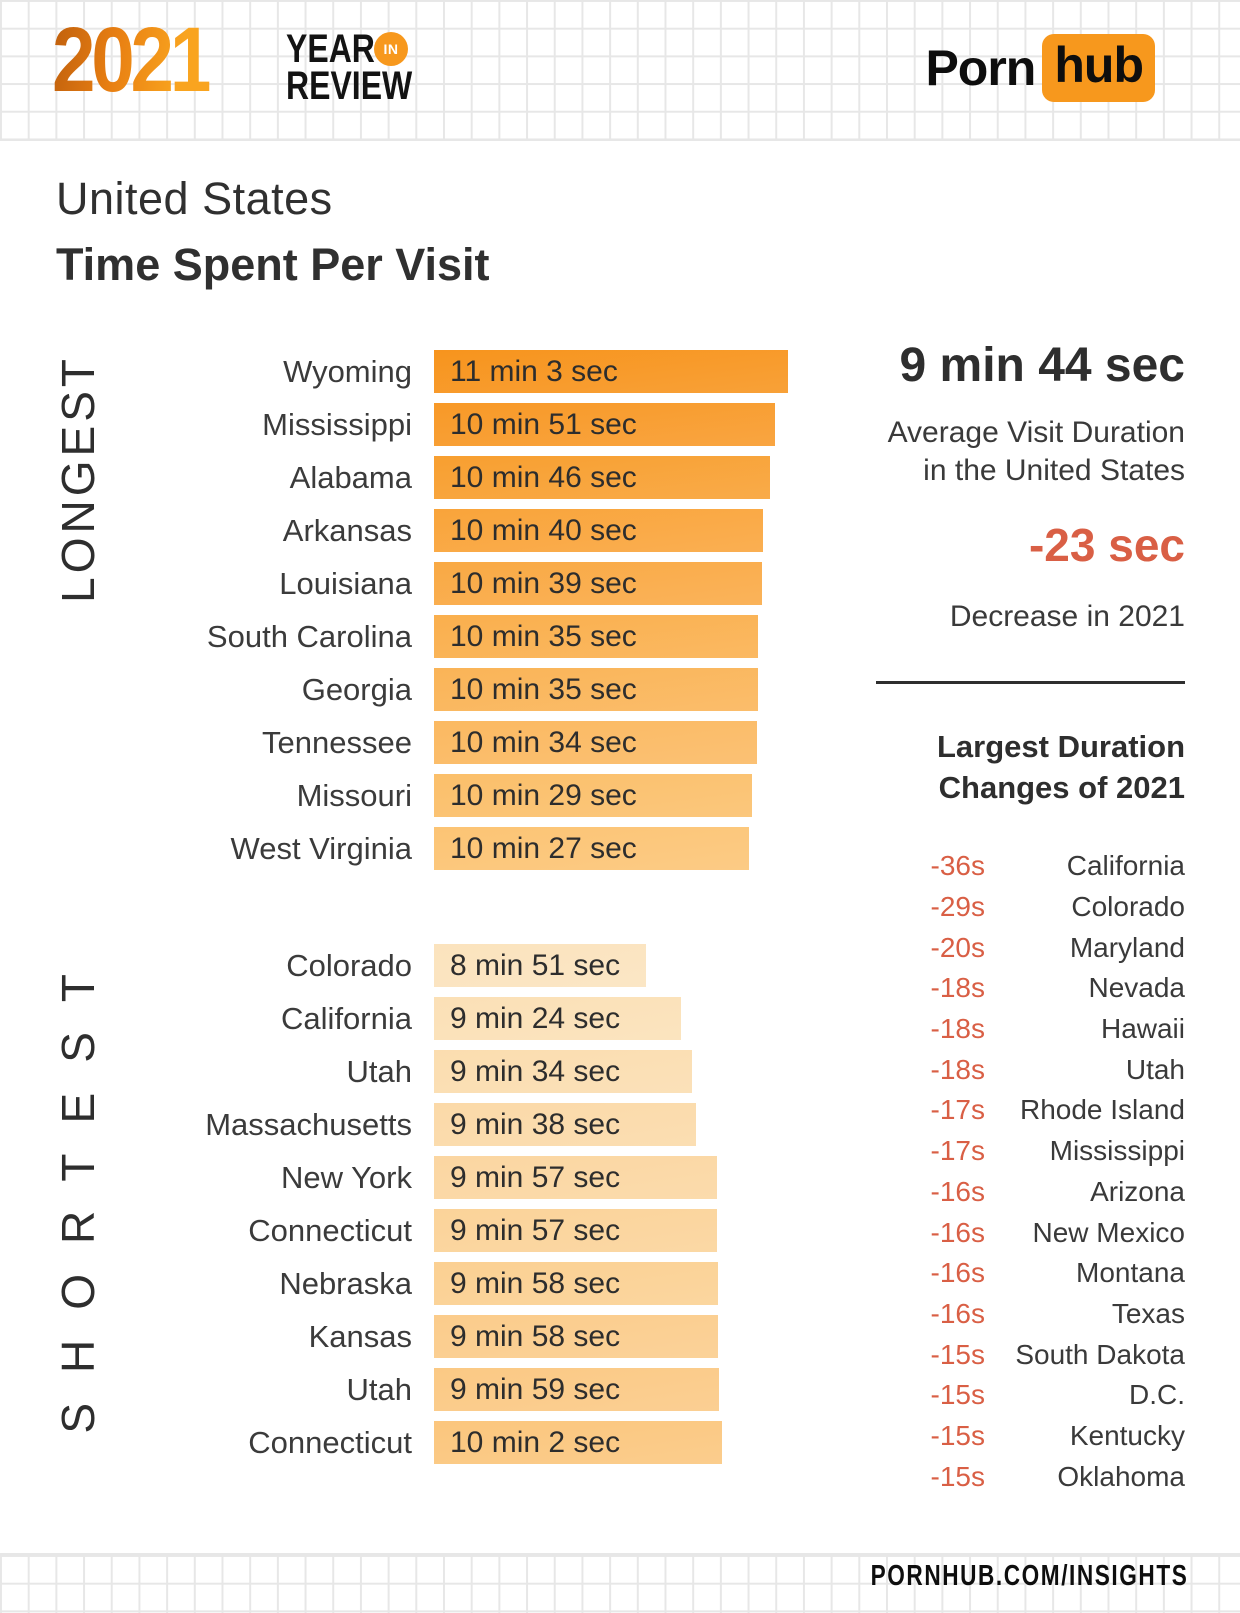  I want to click on bar-row: Missouri 10 min 29 sec, so click(450, 795).